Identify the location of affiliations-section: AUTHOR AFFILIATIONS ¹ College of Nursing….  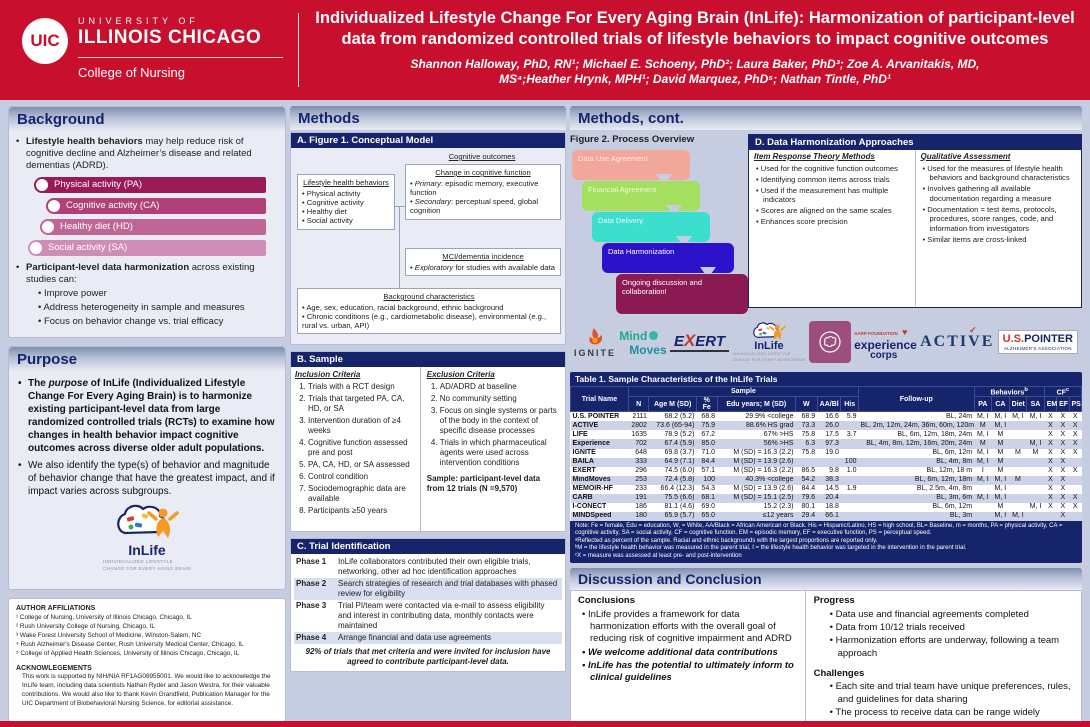
(147, 660).